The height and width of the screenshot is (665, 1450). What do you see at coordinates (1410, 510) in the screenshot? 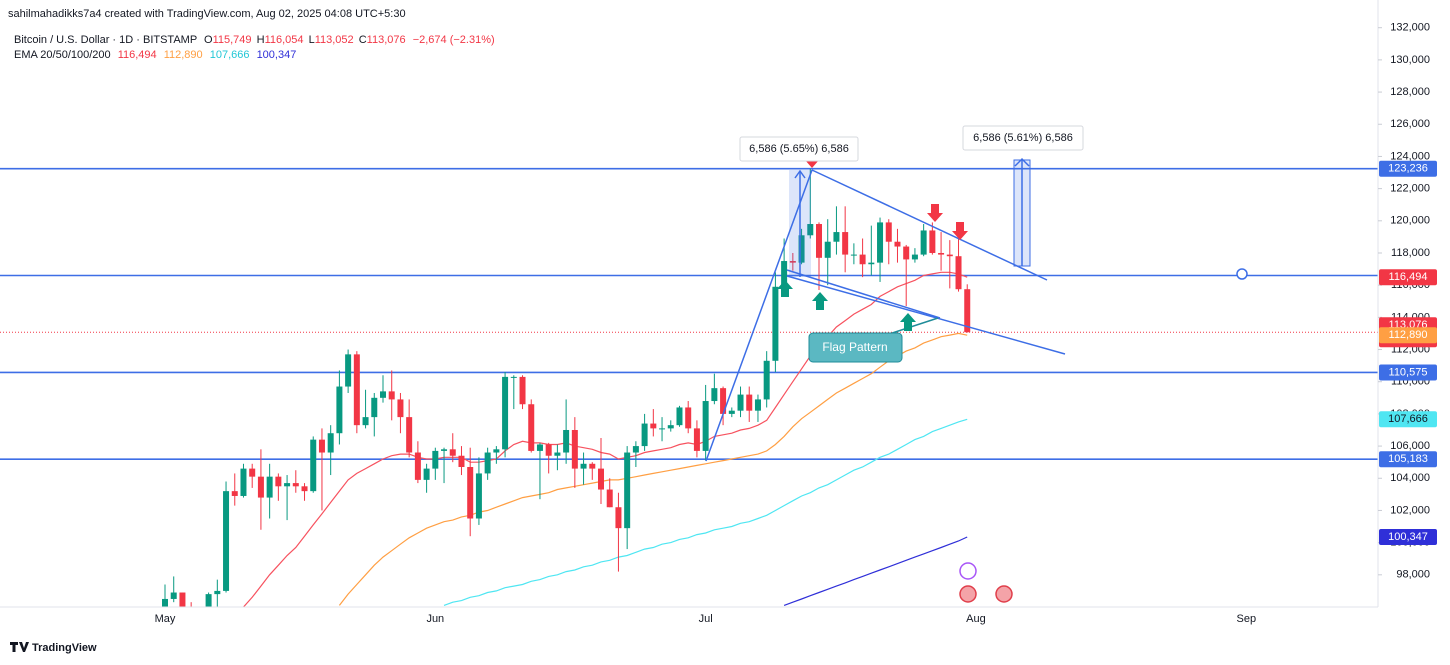
I see `y-tick-label: 102,000` at bounding box center [1410, 510].